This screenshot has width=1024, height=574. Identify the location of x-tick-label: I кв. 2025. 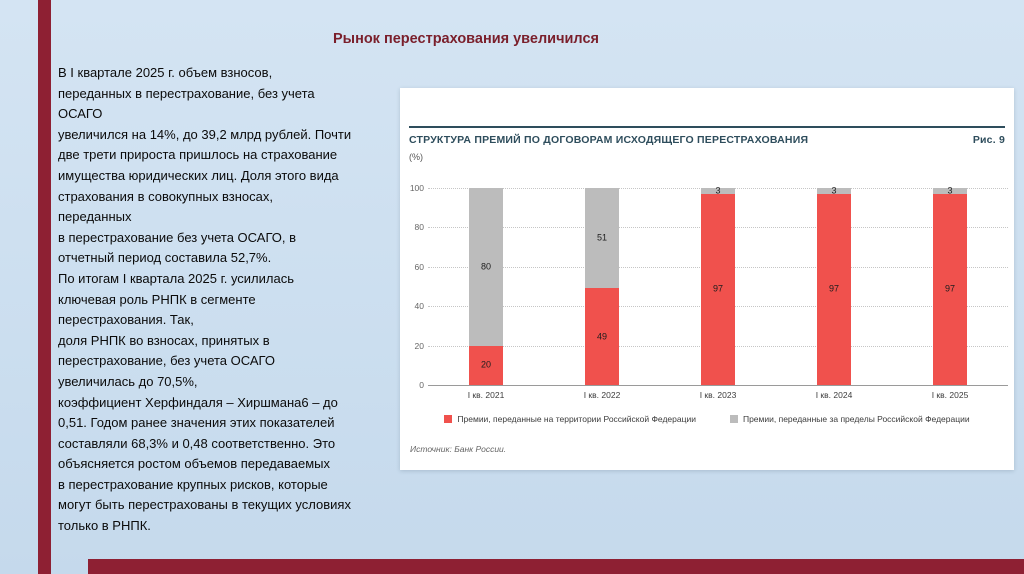
(950, 395).